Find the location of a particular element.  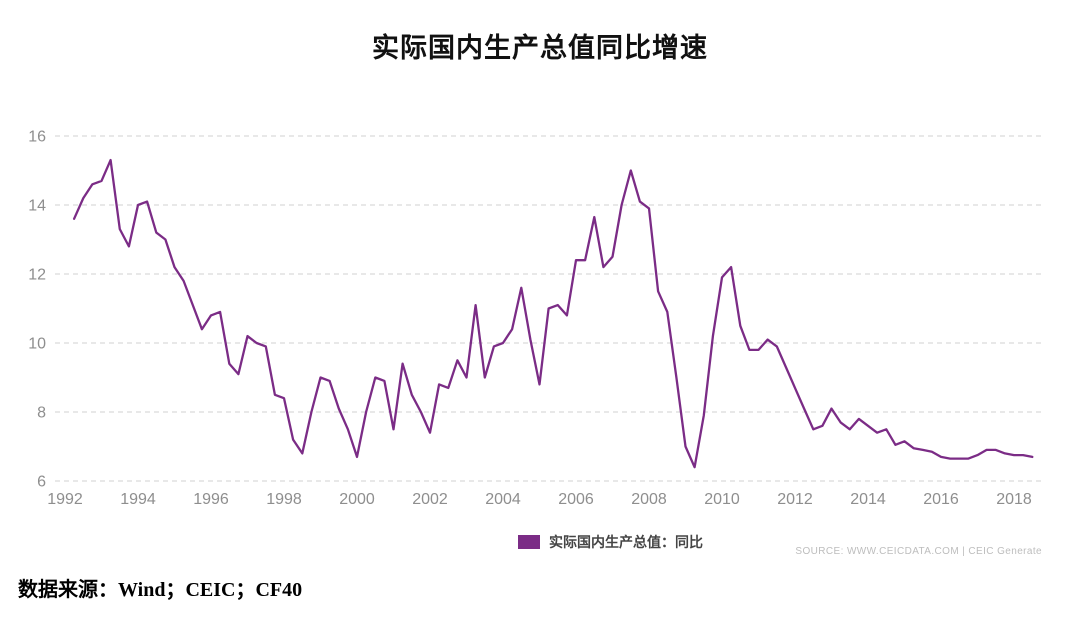

y-tick-label: 8 is located at coordinates (41, 413).